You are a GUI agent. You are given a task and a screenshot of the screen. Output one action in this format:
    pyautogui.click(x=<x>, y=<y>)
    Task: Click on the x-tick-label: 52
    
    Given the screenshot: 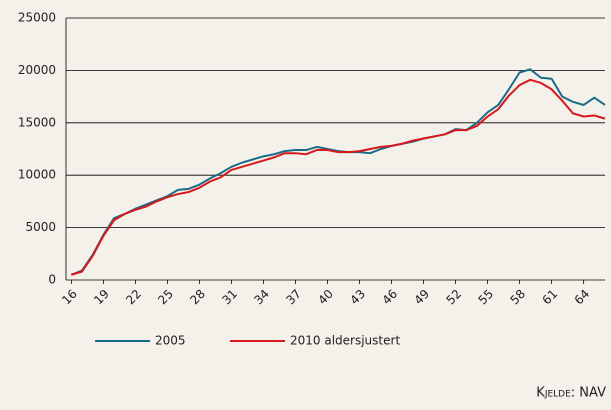 What is the action you would take?
    pyautogui.click(x=453, y=297)
    